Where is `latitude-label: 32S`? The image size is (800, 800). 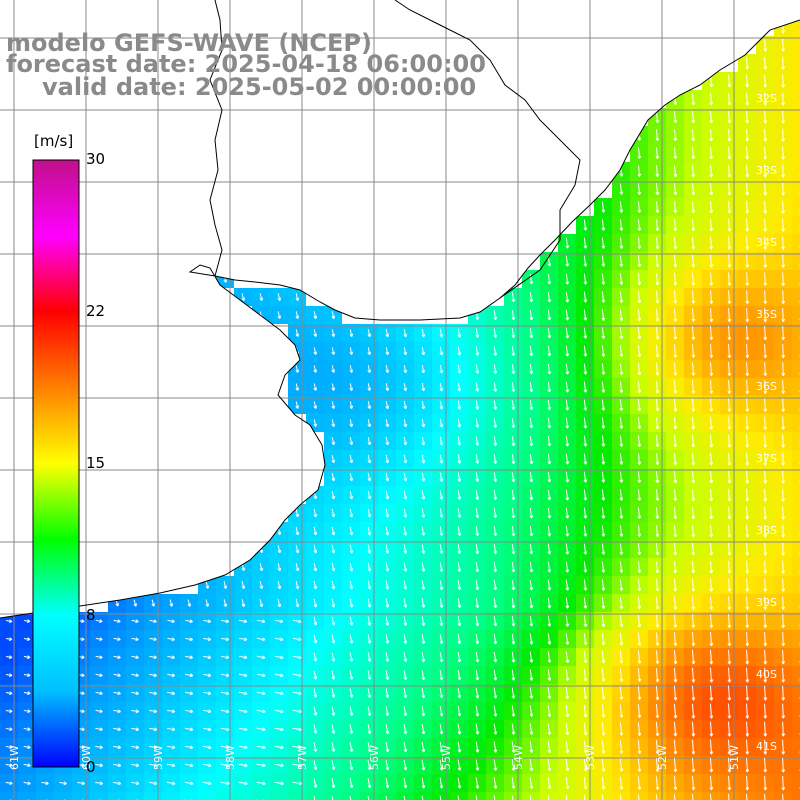
latitude-label: 32S is located at coordinates (766, 98).